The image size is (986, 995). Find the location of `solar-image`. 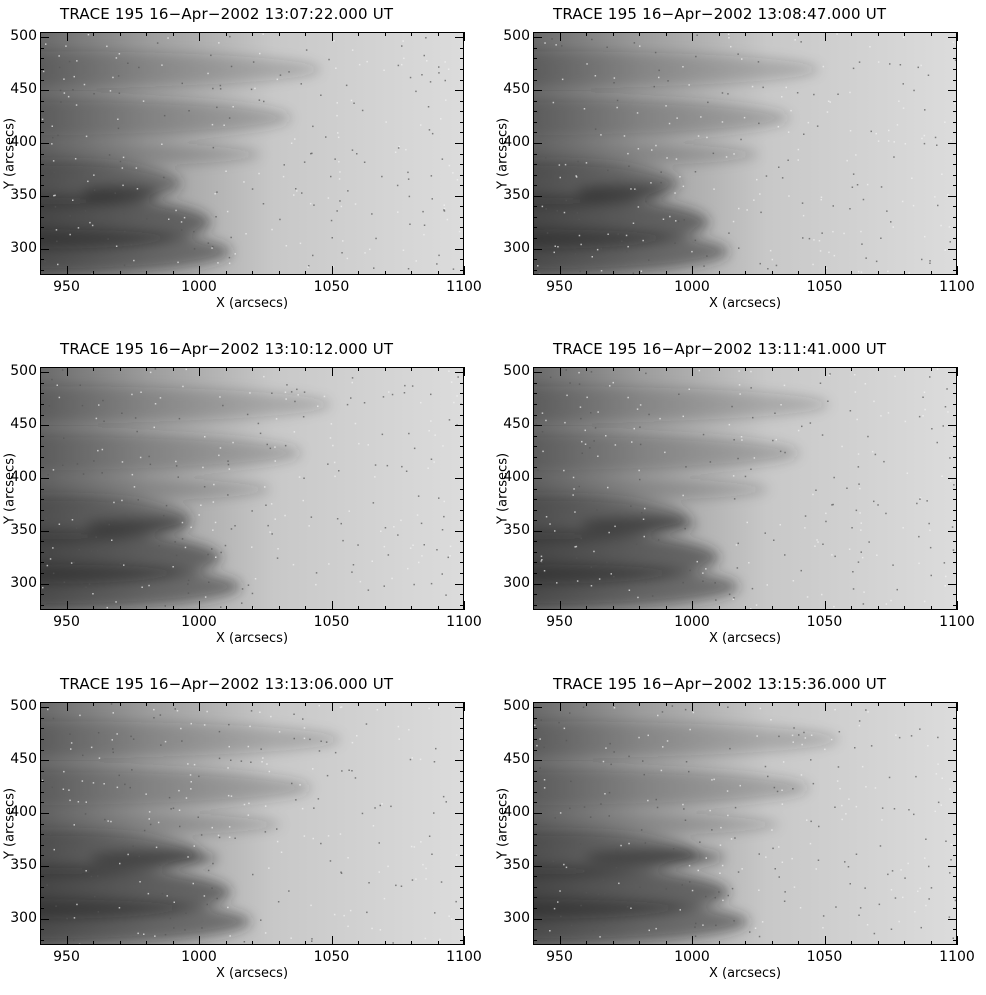

solar-image is located at coordinates (252, 823).